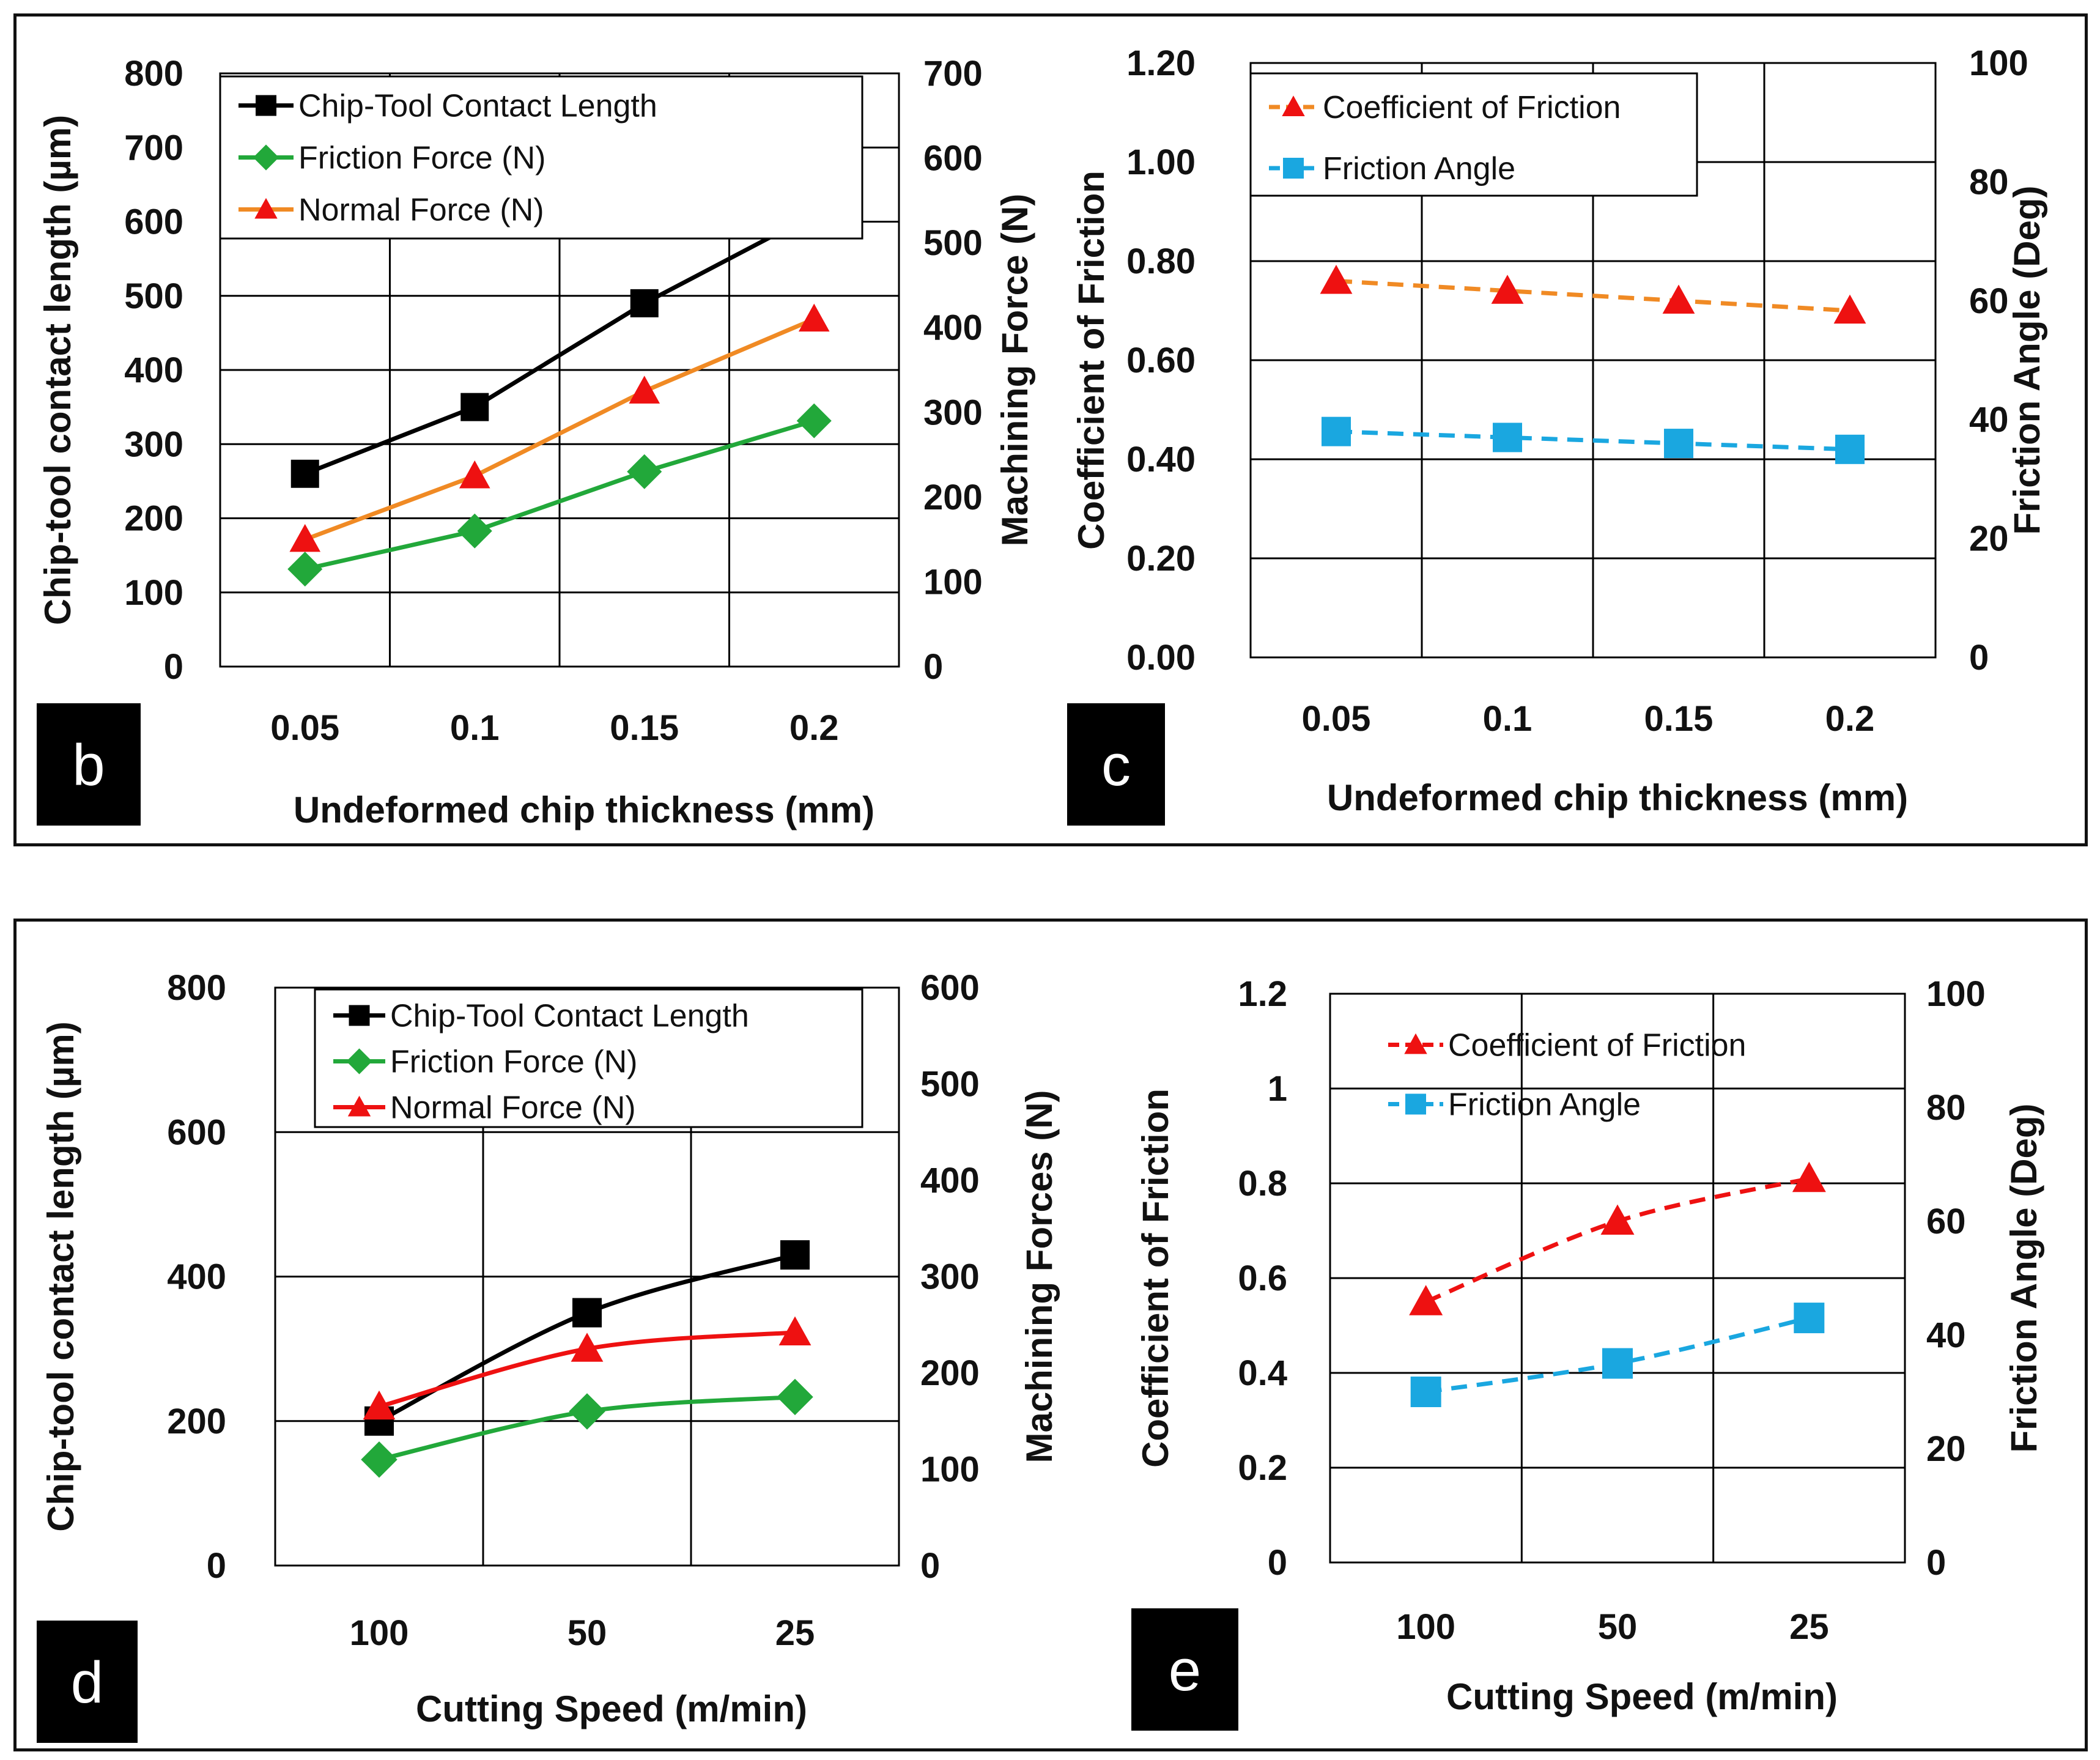 The height and width of the screenshot is (1760, 2100). I want to click on y2-tick-label: 100, so click(1956, 994).